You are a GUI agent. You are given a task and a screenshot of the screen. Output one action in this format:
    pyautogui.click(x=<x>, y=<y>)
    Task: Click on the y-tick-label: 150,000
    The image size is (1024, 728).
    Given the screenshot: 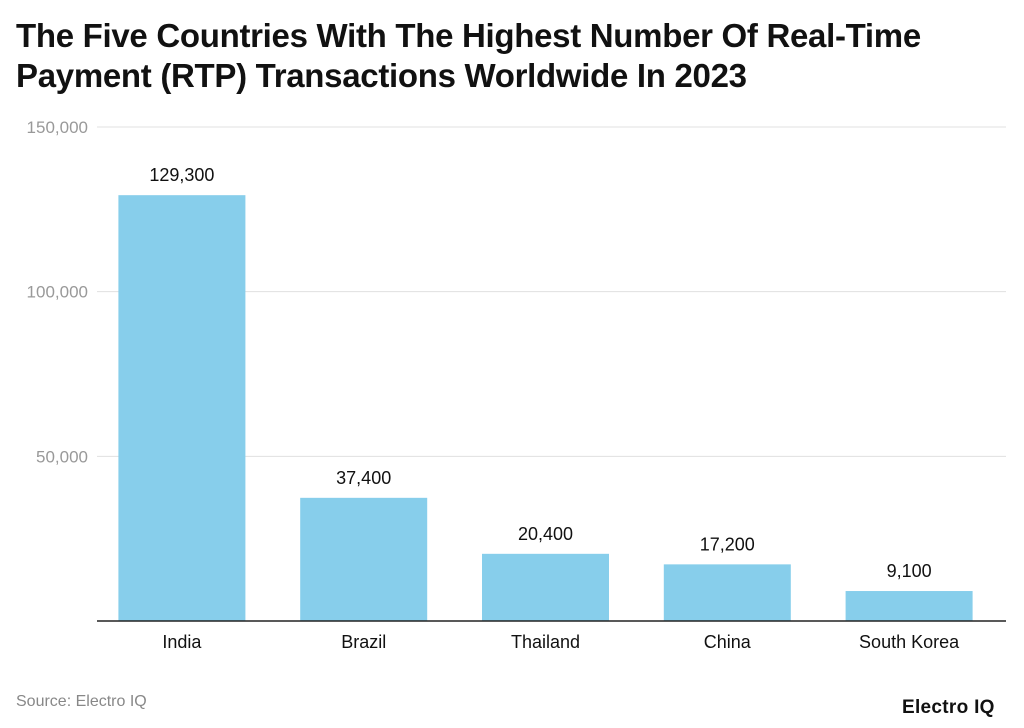 What is the action you would take?
    pyautogui.click(x=57, y=127)
    